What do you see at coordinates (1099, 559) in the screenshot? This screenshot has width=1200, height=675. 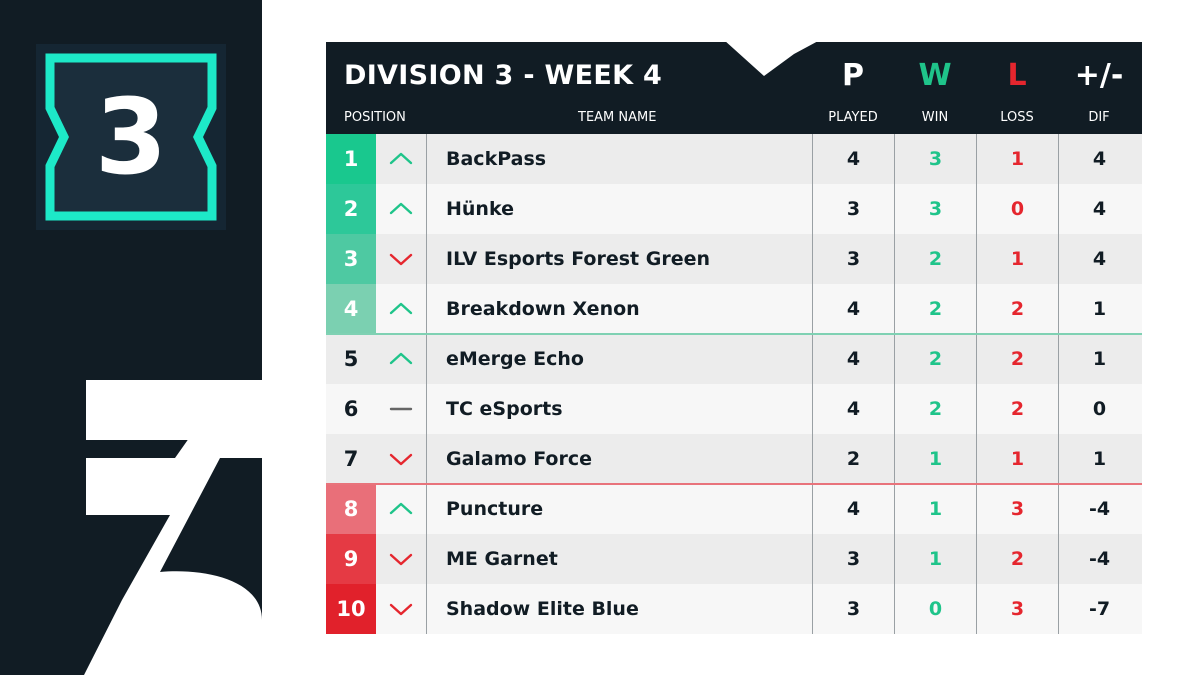 I see `dif-cell: -4` at bounding box center [1099, 559].